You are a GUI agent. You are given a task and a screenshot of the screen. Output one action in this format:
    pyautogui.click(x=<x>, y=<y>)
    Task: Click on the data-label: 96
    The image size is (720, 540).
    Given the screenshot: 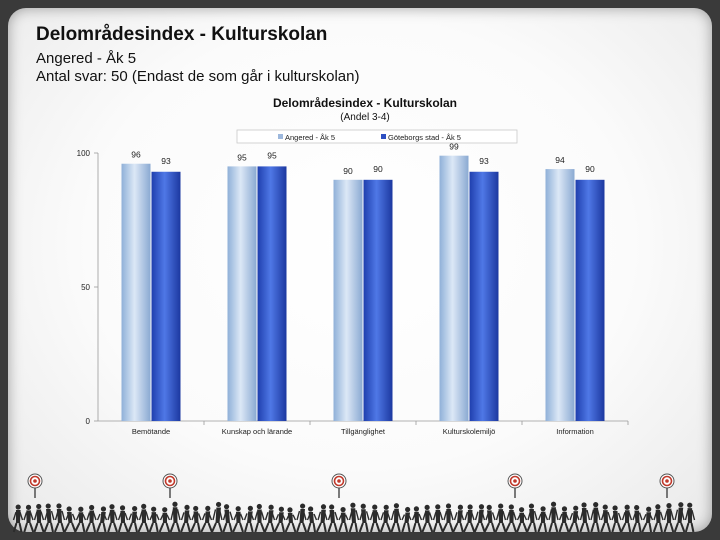 What is the action you would take?
    pyautogui.click(x=136, y=155)
    